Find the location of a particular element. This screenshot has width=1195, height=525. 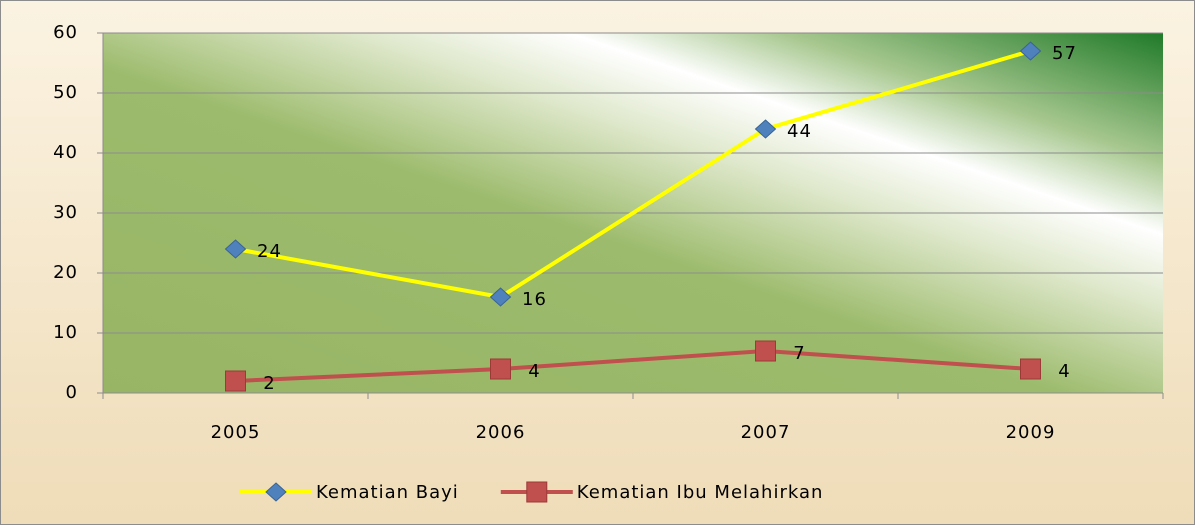

y-tick-label: 40 is located at coordinates (65, 152).